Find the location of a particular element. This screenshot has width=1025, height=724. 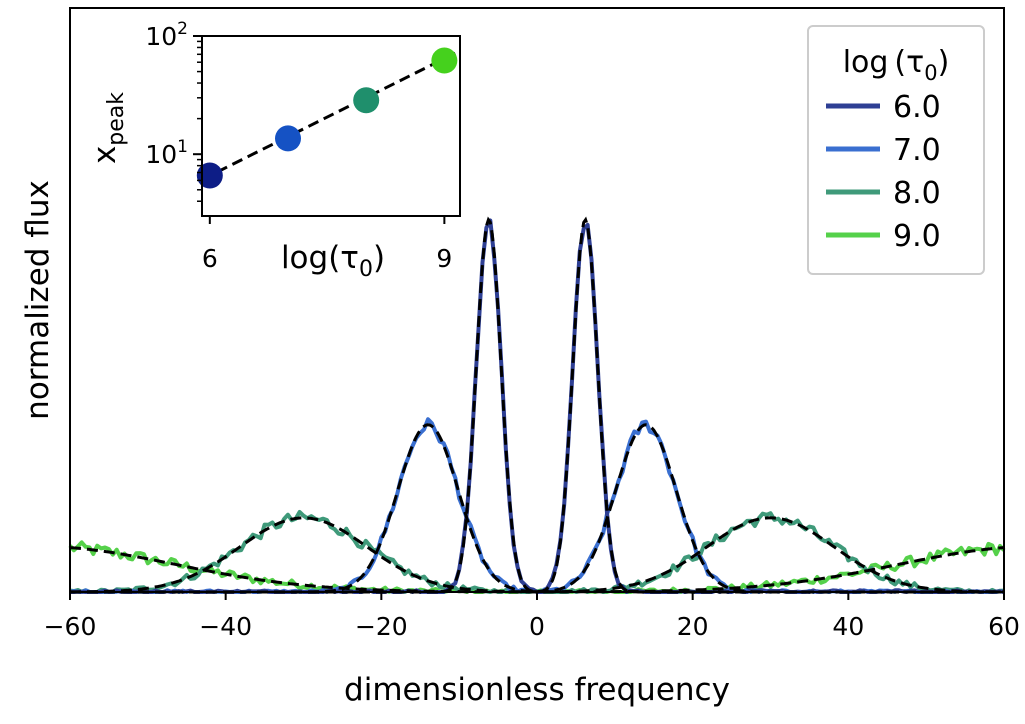

main-y-label: normalized flux is located at coordinates (38, 300).